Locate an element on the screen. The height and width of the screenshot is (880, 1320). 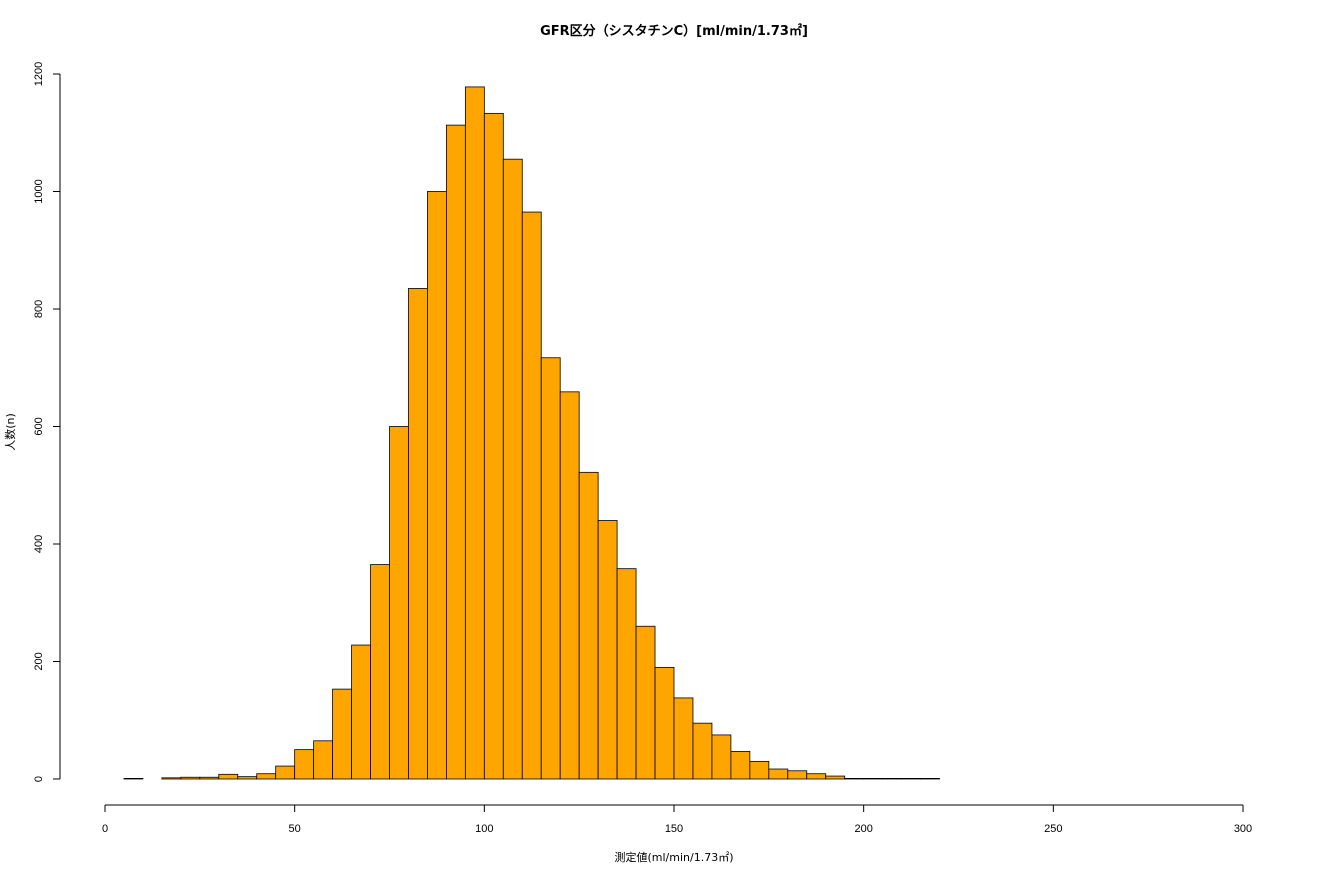
y-tick-label: 200 is located at coordinates (39, 661).